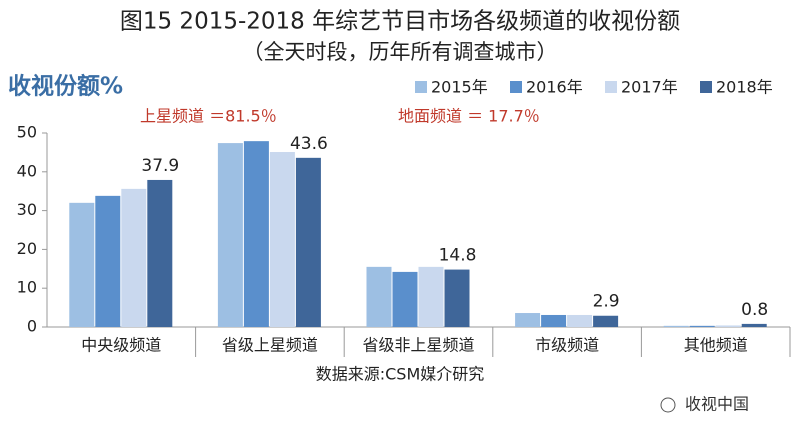 The width and height of the screenshot is (800, 430). What do you see at coordinates (32, 326) in the screenshot?
I see `y-tick-label: 0` at bounding box center [32, 326].